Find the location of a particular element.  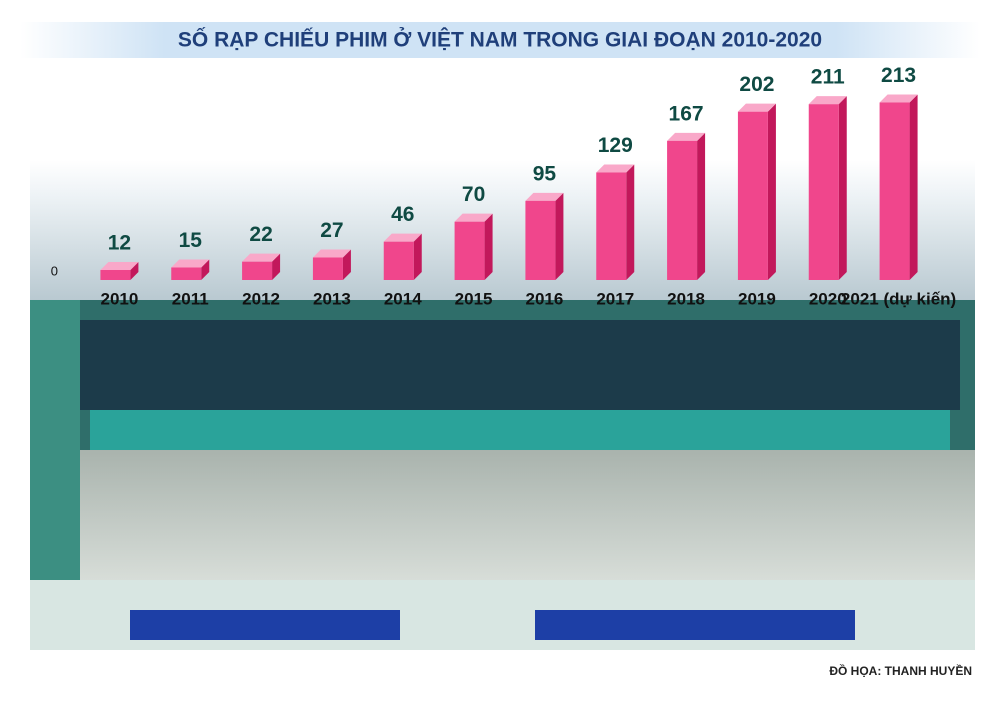

value-label: 211 is located at coordinates (828, 77).